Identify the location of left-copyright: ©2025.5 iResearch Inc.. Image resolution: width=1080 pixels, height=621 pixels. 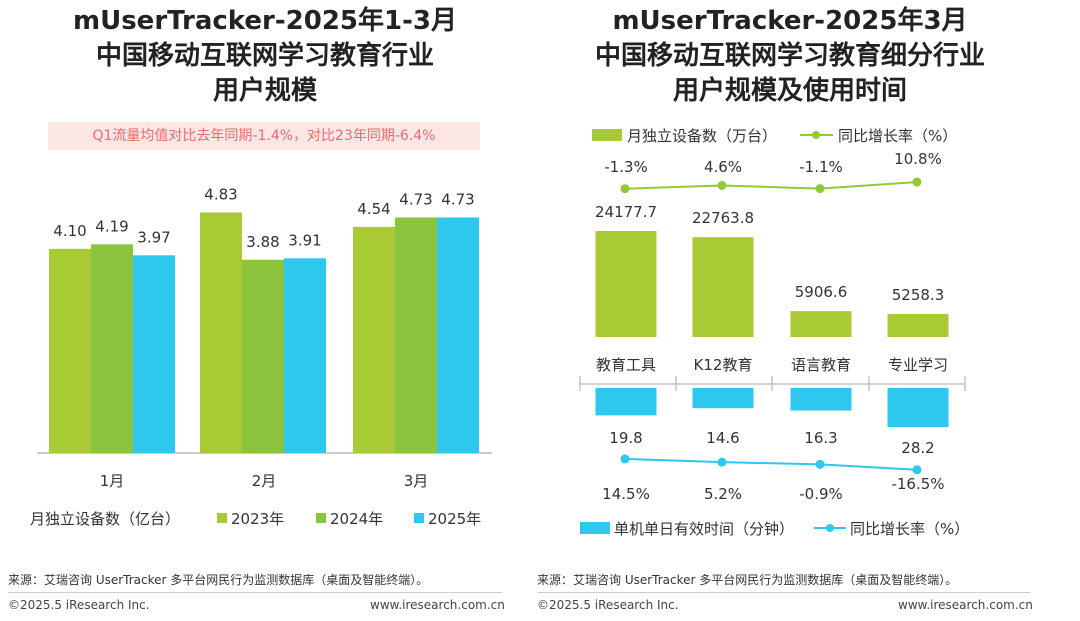
(79, 605).